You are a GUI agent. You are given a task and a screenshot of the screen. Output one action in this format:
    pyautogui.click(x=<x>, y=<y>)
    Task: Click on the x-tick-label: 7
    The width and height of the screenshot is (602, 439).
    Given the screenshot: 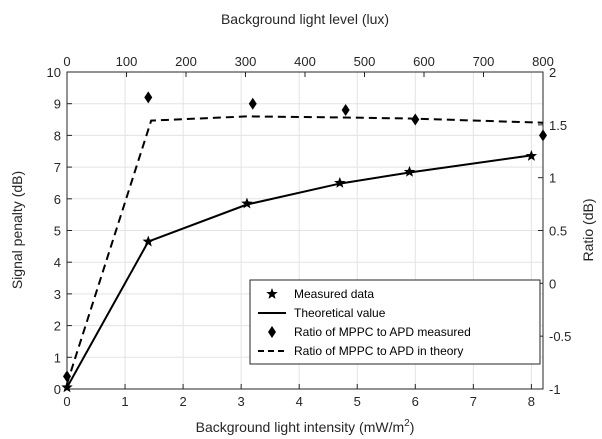 What is the action you would take?
    pyautogui.click(x=473, y=401)
    